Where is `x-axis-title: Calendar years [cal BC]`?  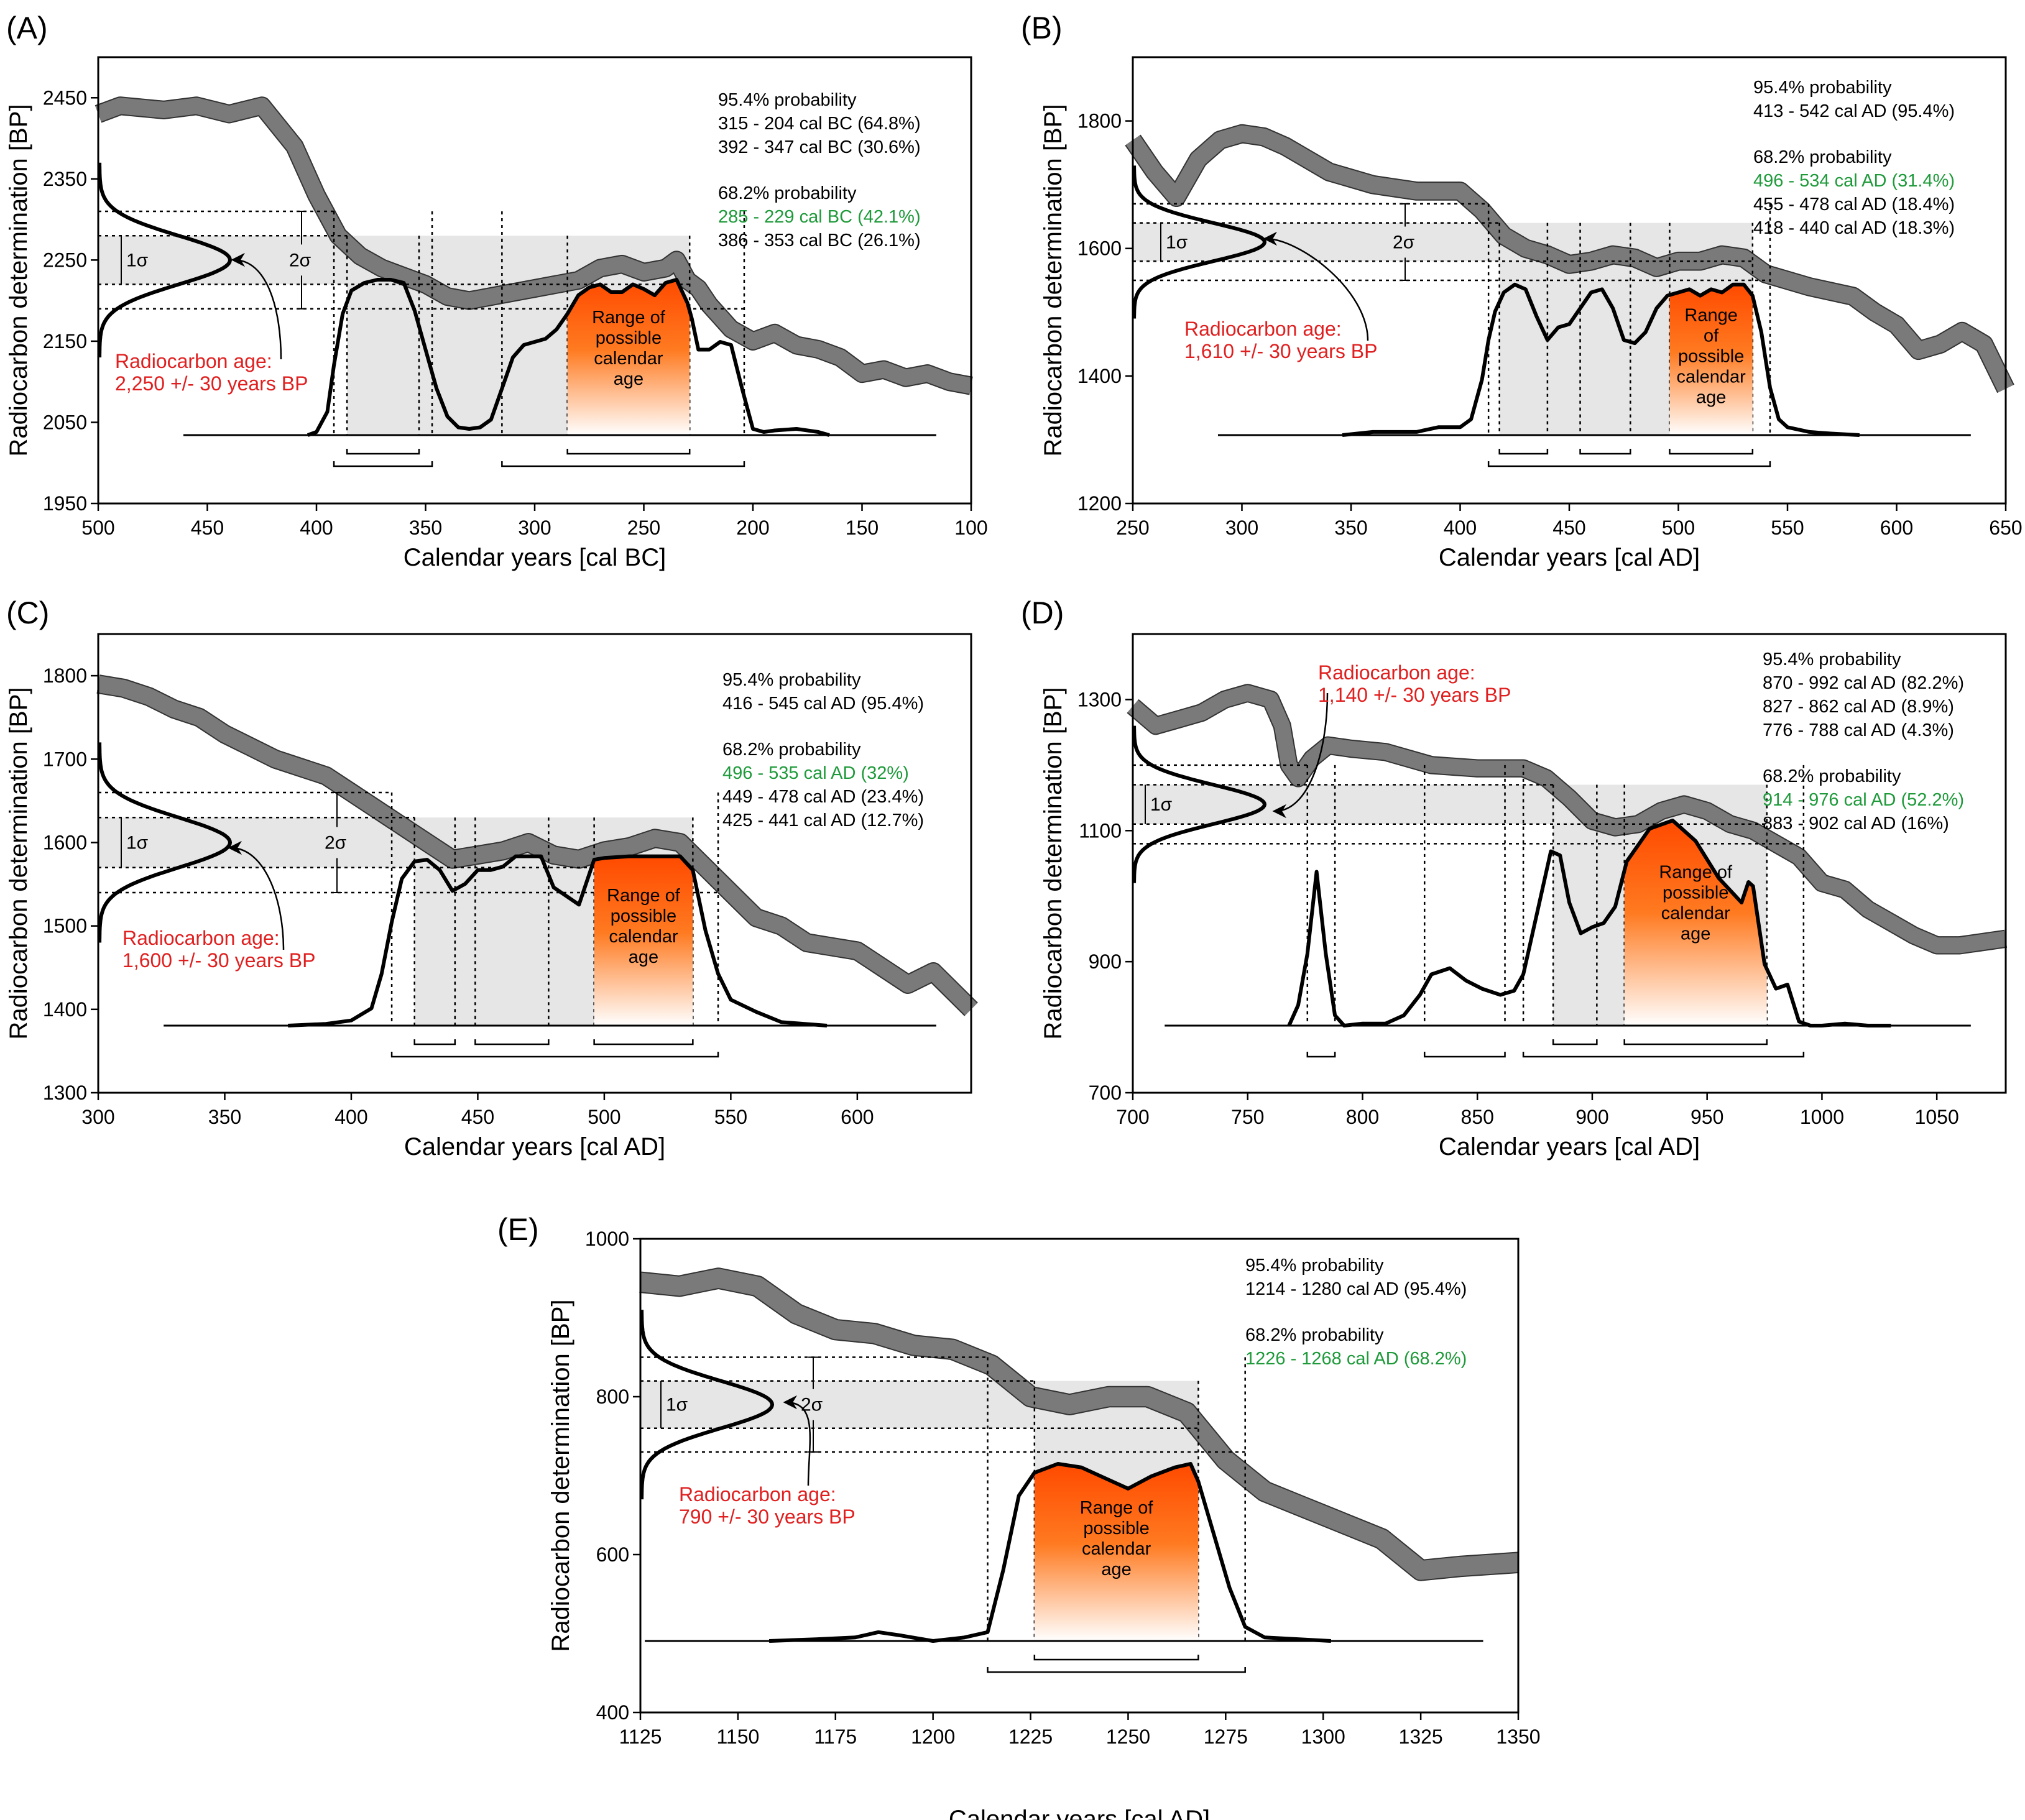
x-axis-title: Calendar years [cal BC] is located at coordinates (535, 557).